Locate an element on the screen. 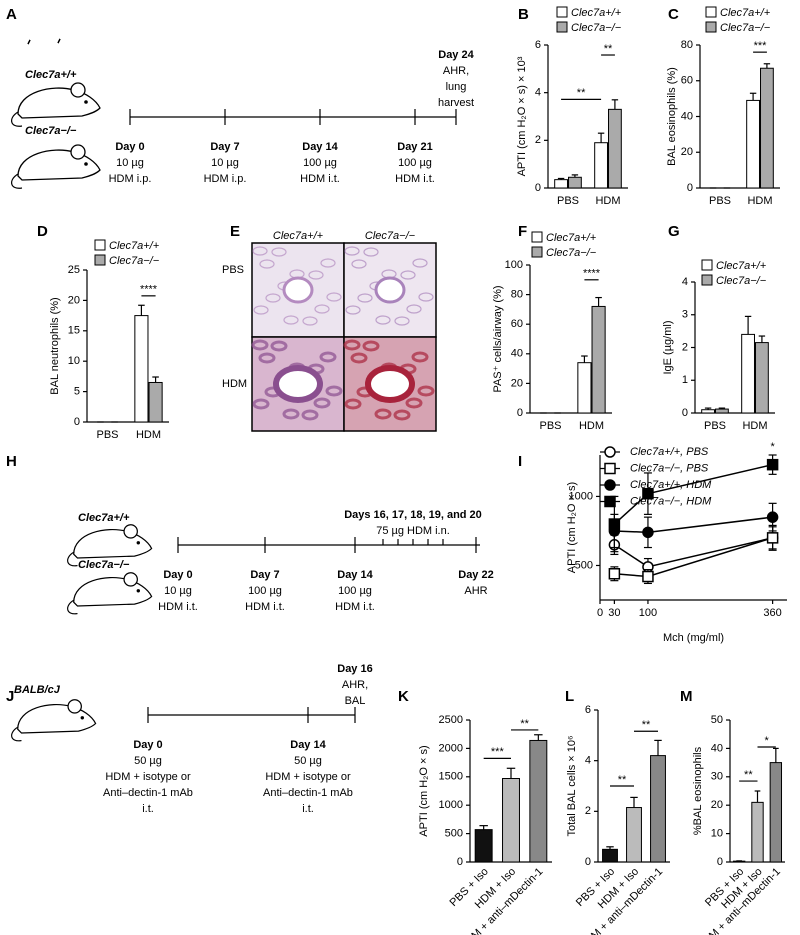 The height and width of the screenshot is (935, 800). mouse-eye is located at coordinates (86, 164).